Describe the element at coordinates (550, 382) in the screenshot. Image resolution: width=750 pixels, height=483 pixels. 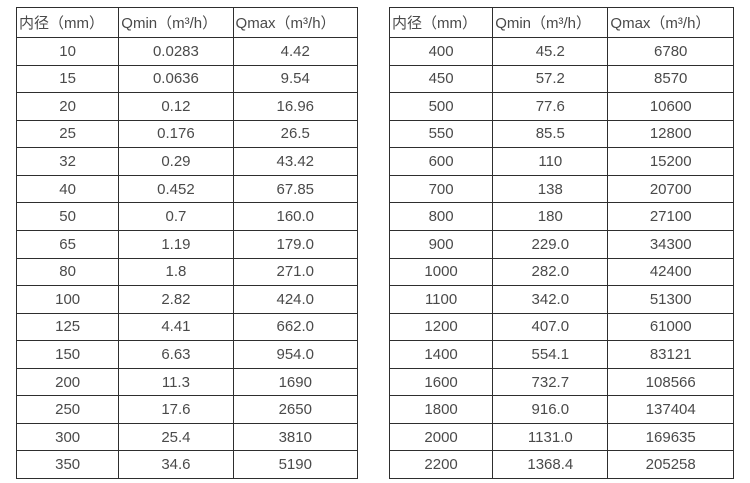
I see `table-cell: 732.7` at that location.